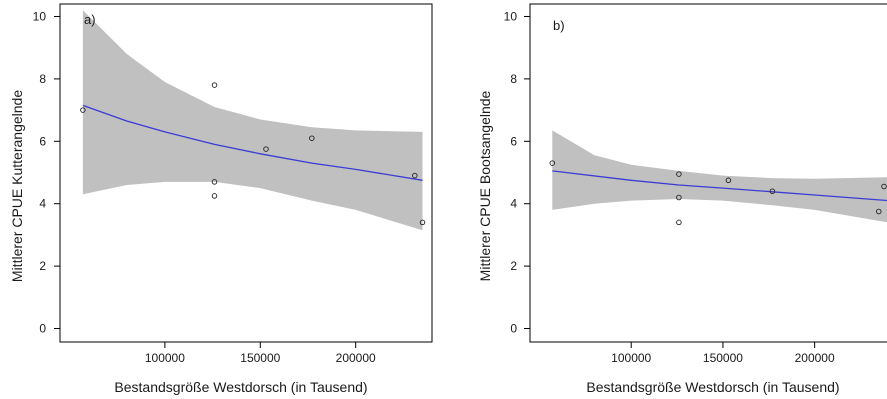  I want to click on confidence-band, so click(719, 176).